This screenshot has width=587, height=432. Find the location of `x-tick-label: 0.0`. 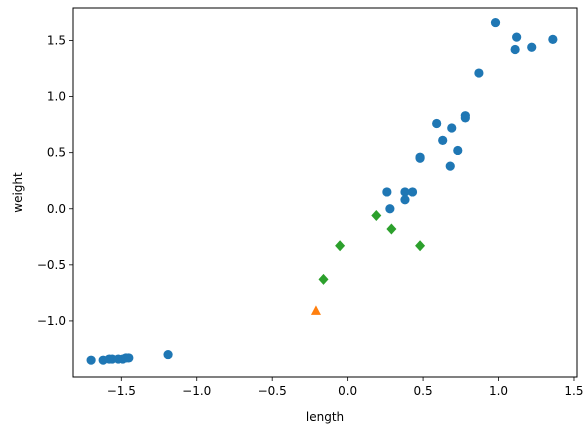

x-tick-label: 0.0 is located at coordinates (347, 391).